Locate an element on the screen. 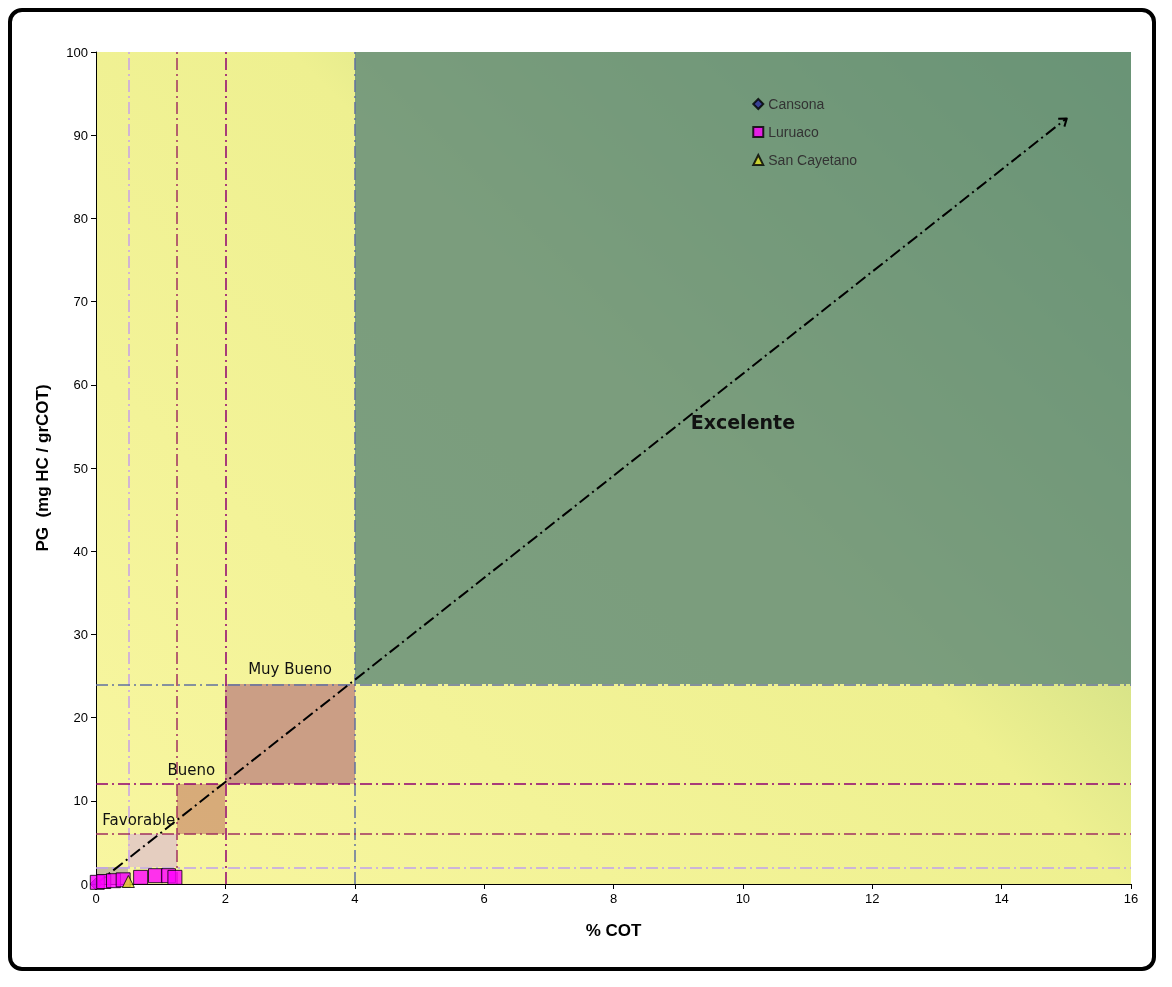 The image size is (1172, 987). y-tick-label: 50 is located at coordinates (80, 468).